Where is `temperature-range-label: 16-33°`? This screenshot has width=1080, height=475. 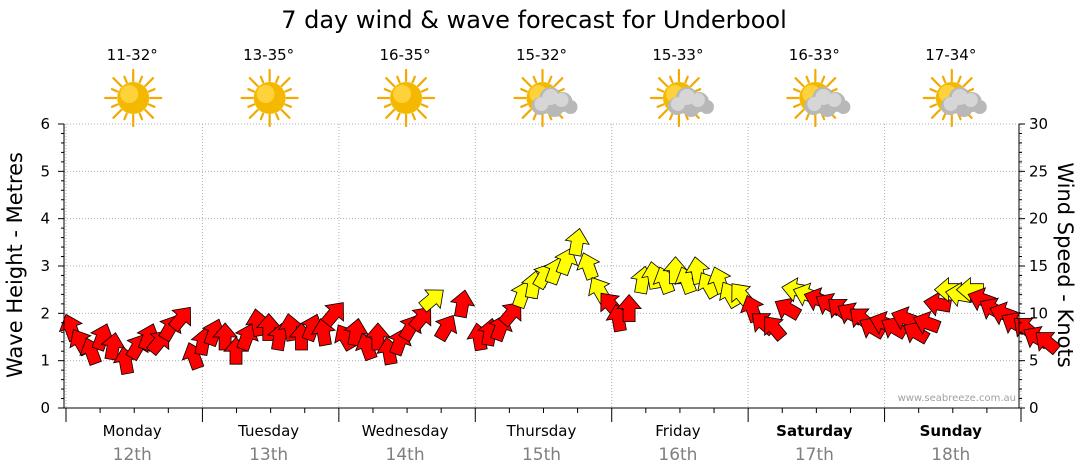 temperature-range-label: 16-33° is located at coordinates (814, 55).